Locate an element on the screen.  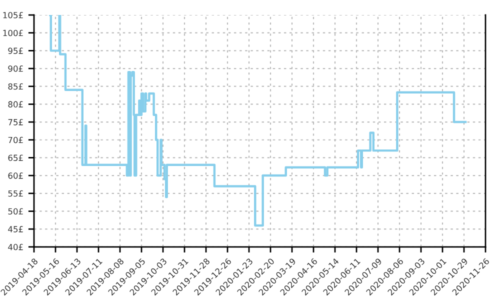
y-tick-label: 85£ is located at coordinates (15, 86).